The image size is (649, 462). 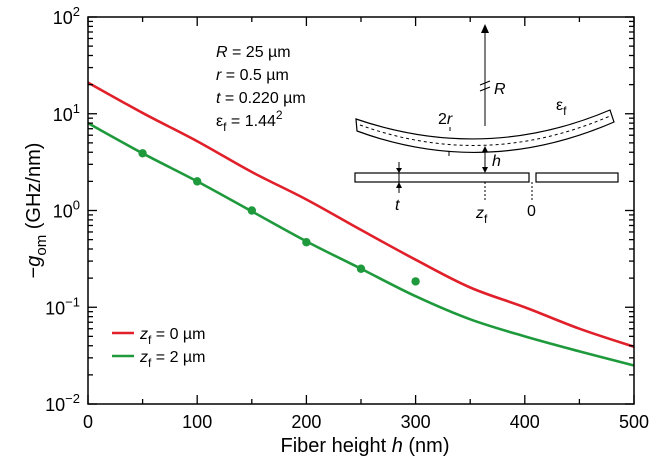 I want to click on y-axis-label: −gom (GHz/nm), so click(x=36, y=211).